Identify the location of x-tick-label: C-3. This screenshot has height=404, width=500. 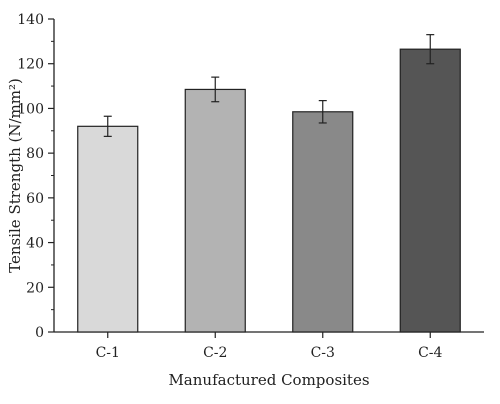
(323, 353).